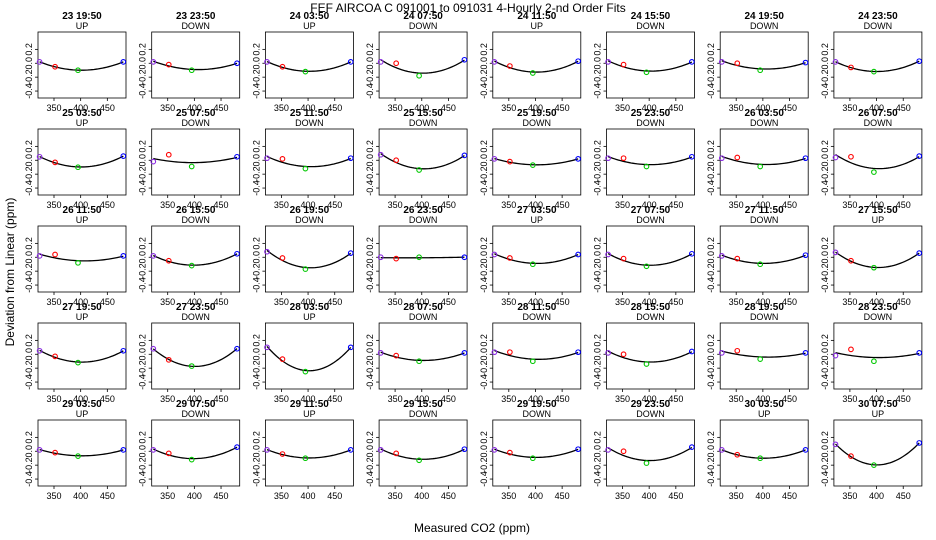 The image size is (936, 540). Describe the element at coordinates (878, 16) in the screenshot. I see `panel-title: 24 23:50` at that location.